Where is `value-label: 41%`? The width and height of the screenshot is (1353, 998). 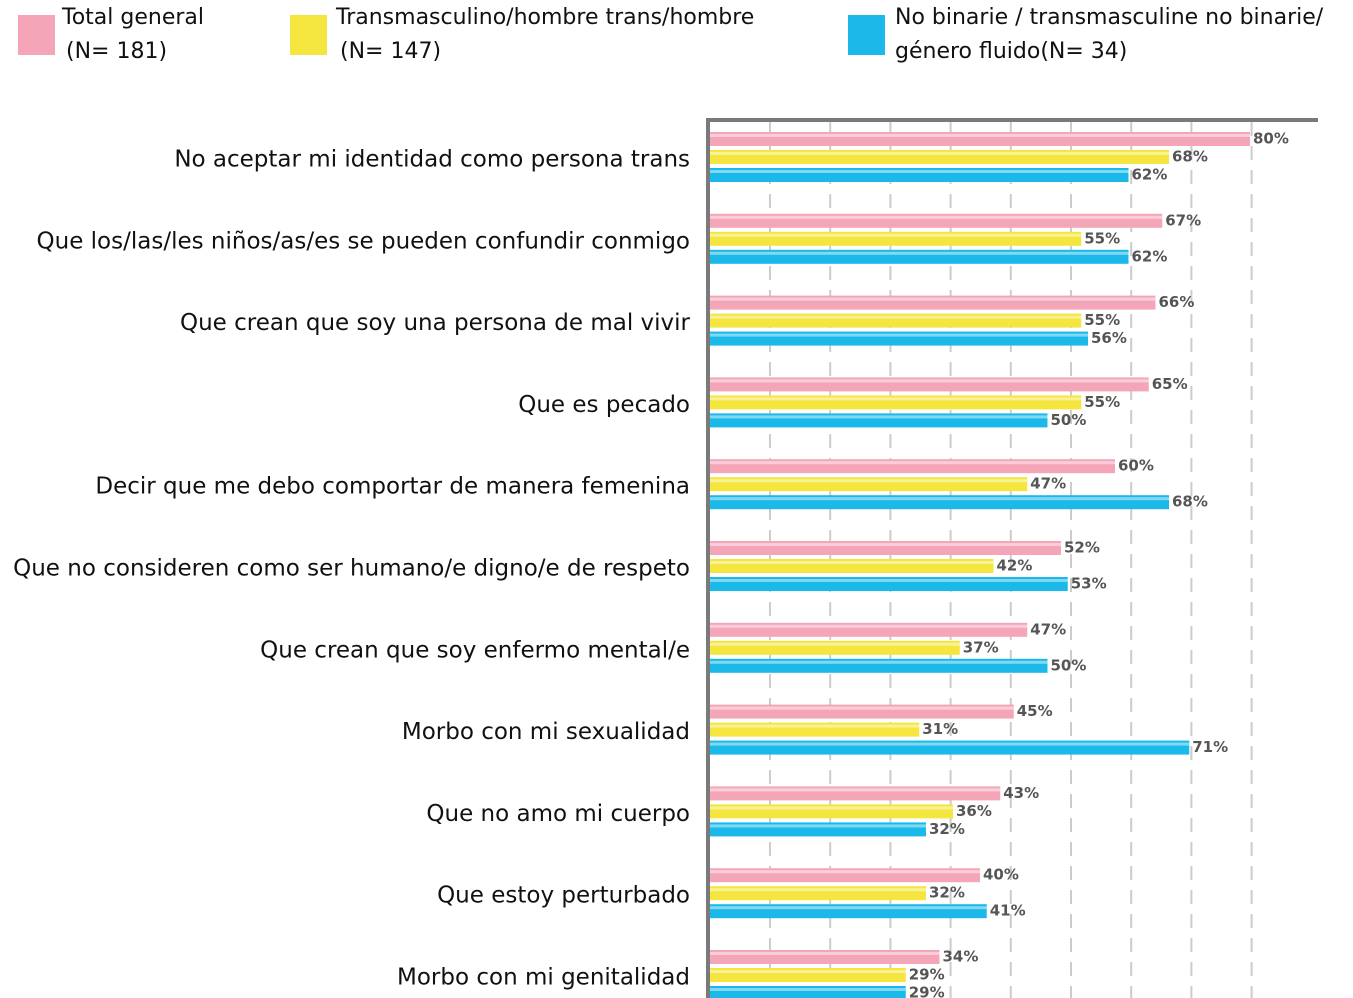
value-label: 41% is located at coordinates (1008, 911).